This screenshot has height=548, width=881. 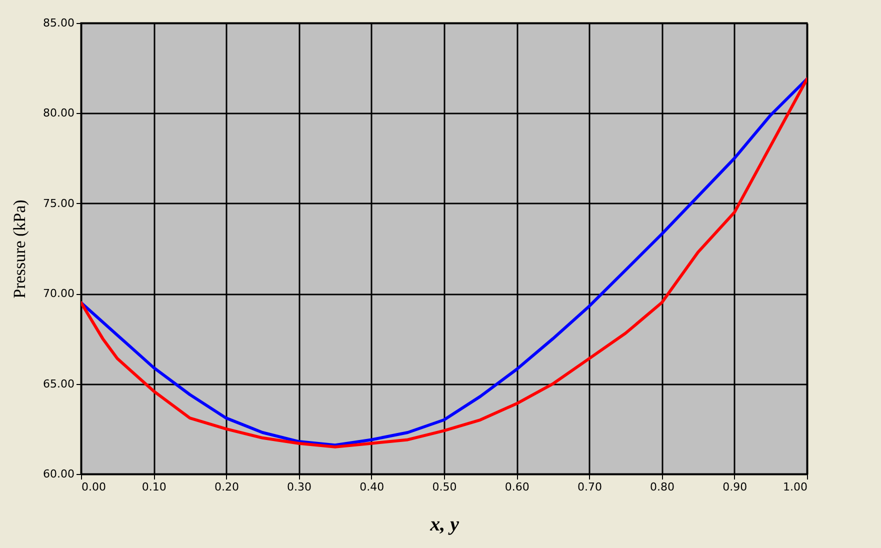 I want to click on y-tick-label: 80.00, so click(x=58, y=113).